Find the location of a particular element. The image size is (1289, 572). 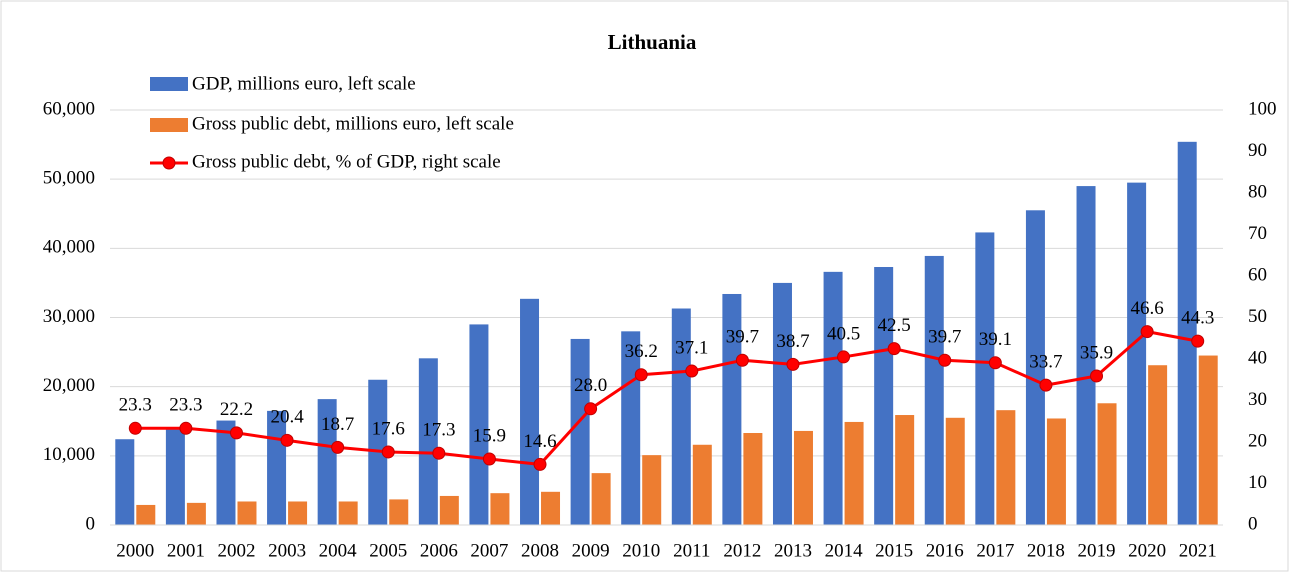

data-label: 17.6 is located at coordinates (388, 428).